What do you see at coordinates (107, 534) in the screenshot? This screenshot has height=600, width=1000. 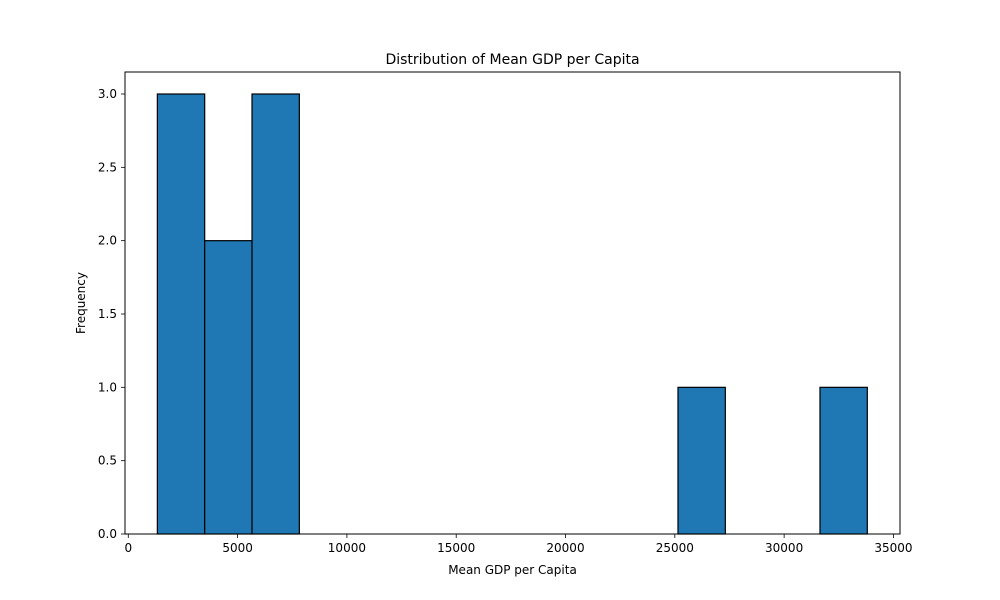 I see `y-tick-label: 0.0` at bounding box center [107, 534].